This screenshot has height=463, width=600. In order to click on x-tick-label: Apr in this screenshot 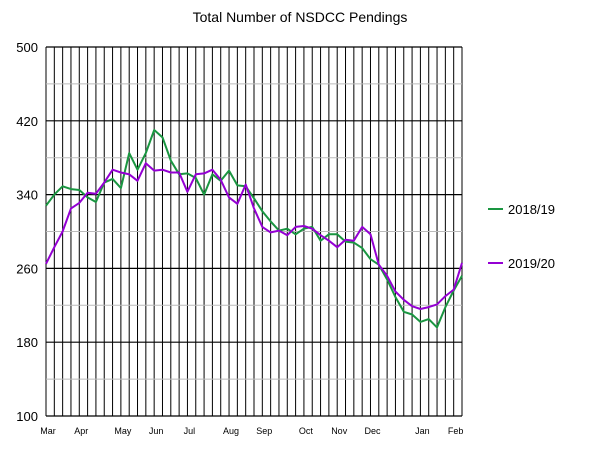, I will do `click(81, 431)`.